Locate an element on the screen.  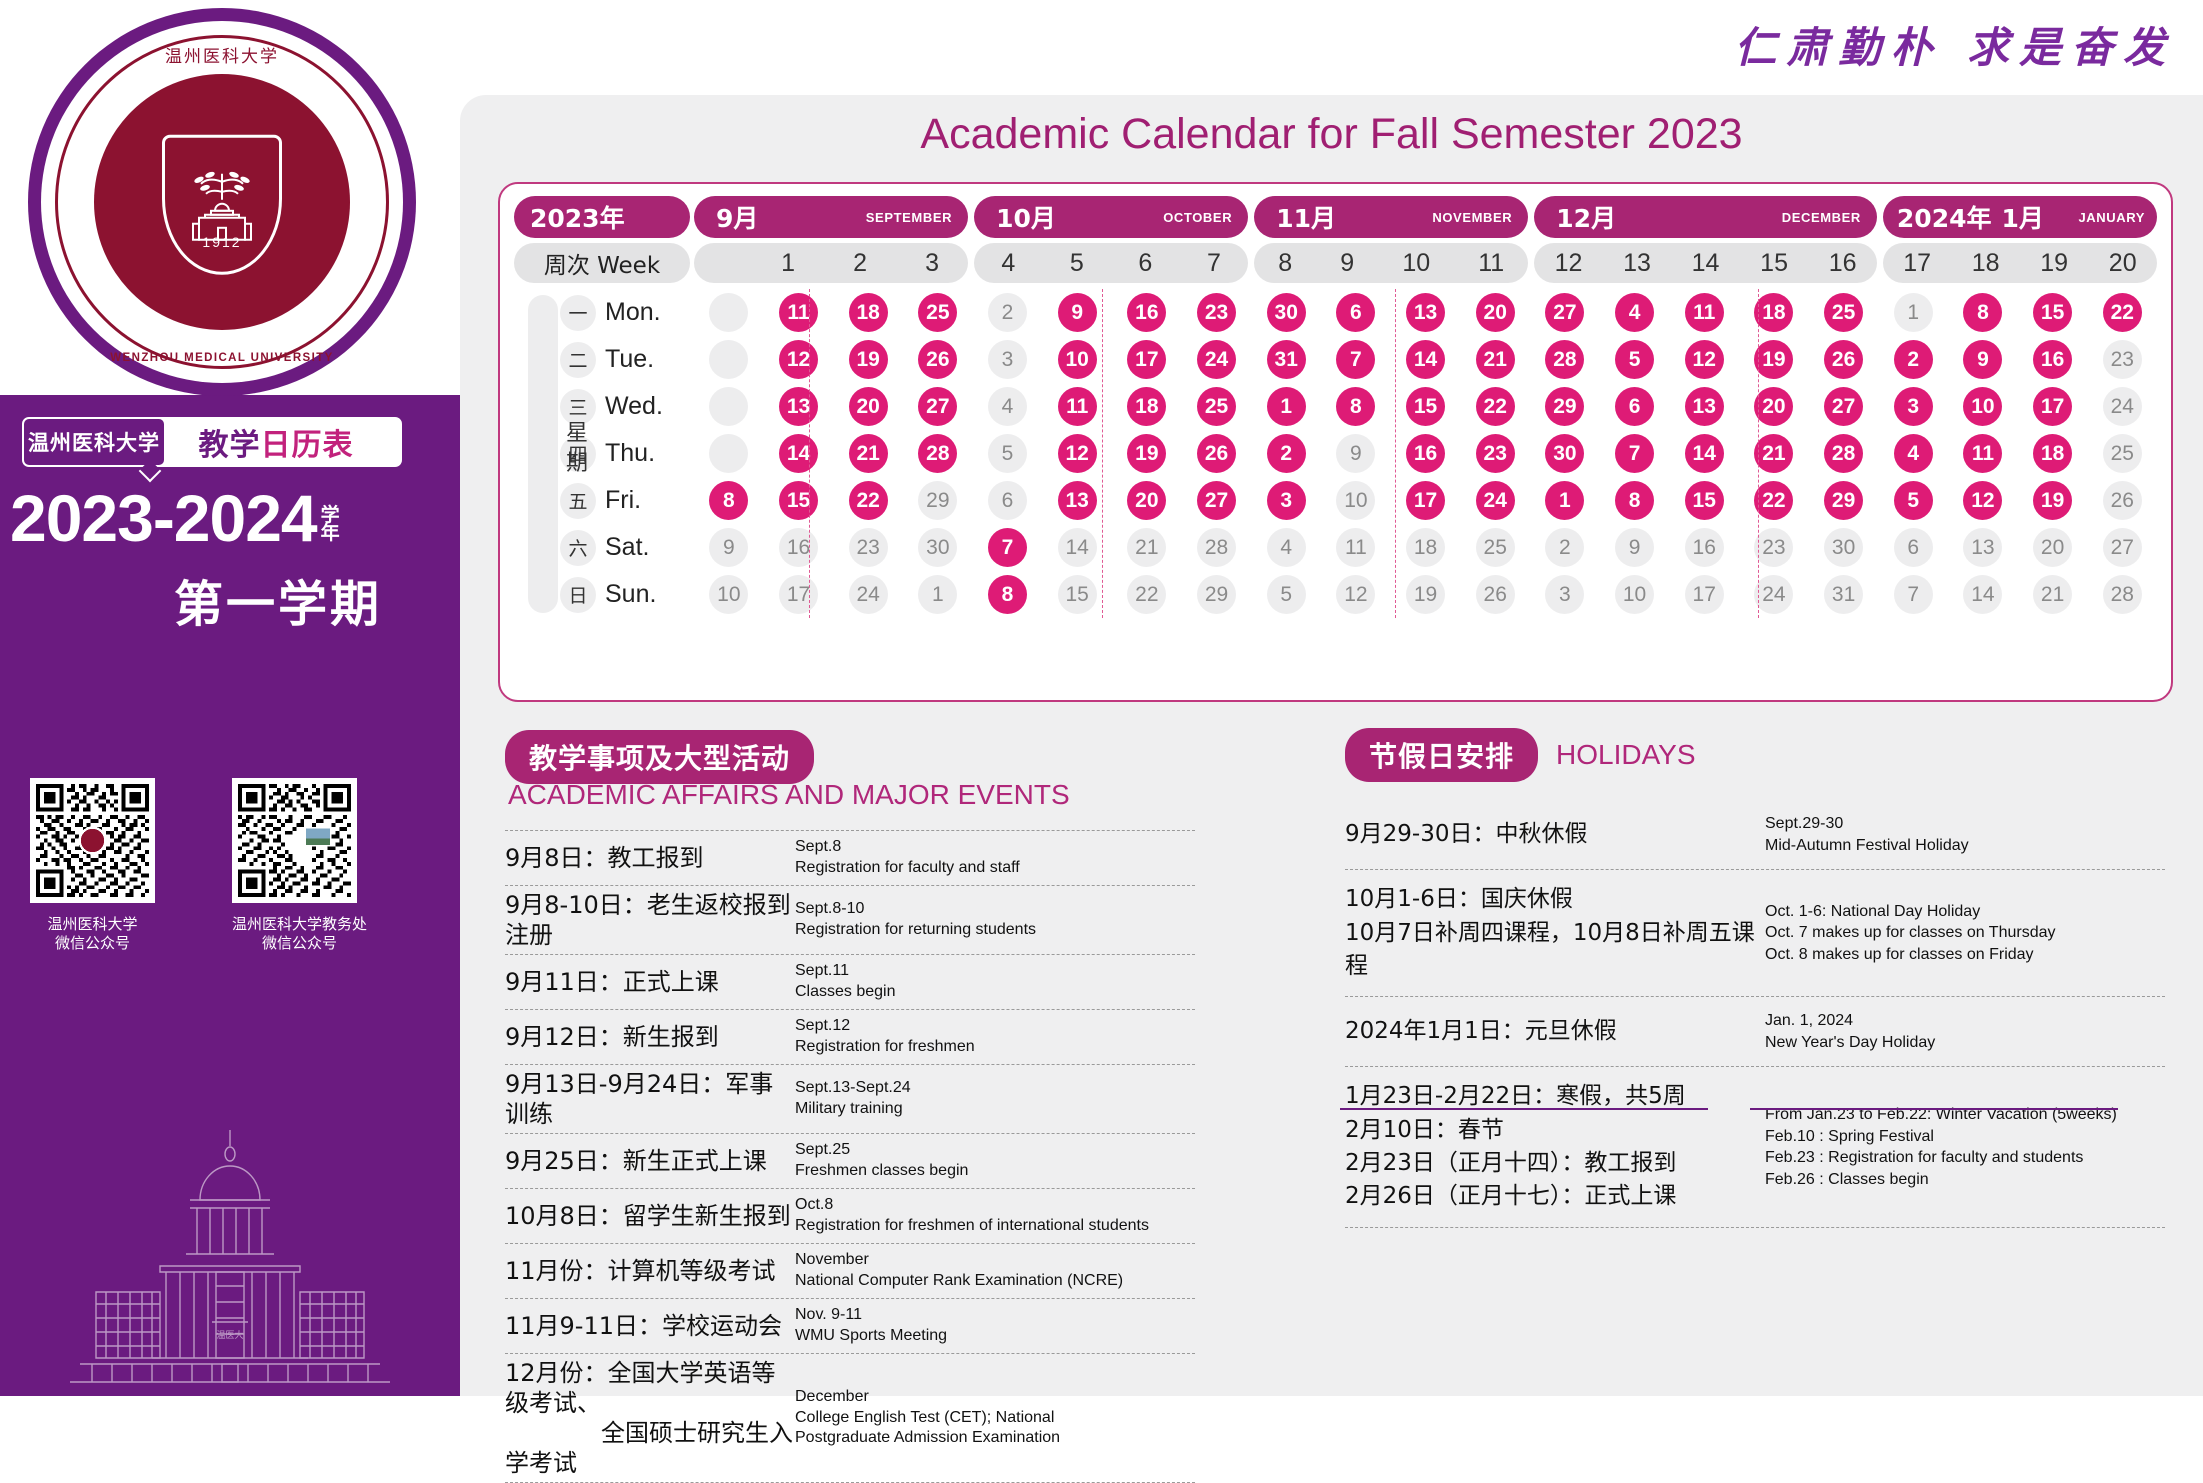
calendar-cell: 16 is located at coordinates (799, 547).